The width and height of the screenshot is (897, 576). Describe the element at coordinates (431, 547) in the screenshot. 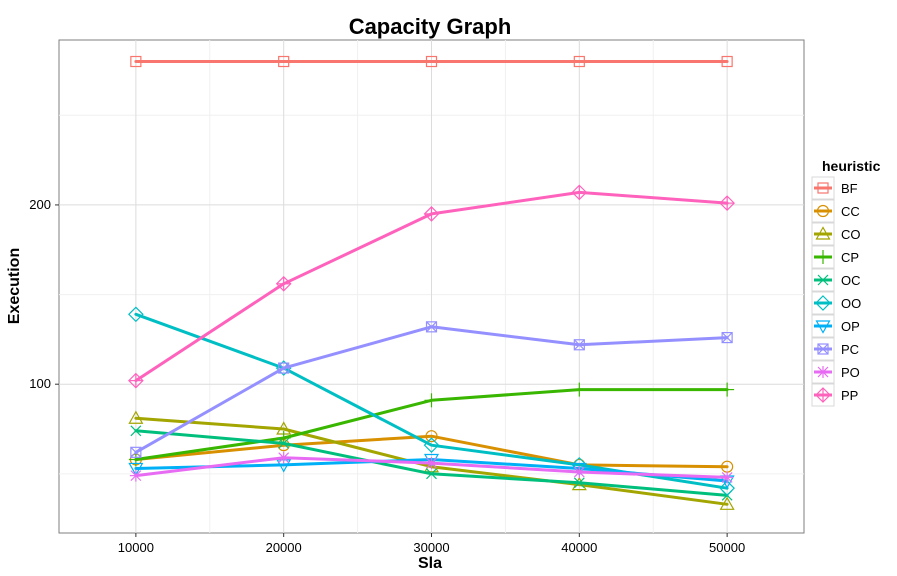

I see `x-tick-label: 30000` at that location.